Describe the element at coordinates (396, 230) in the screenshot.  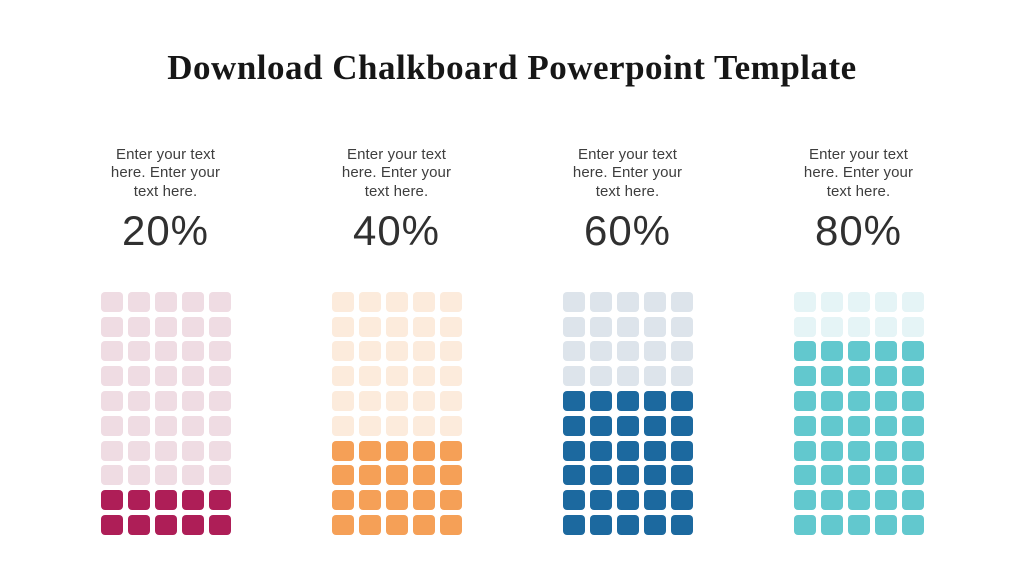
I see `percent-value: 40%` at that location.